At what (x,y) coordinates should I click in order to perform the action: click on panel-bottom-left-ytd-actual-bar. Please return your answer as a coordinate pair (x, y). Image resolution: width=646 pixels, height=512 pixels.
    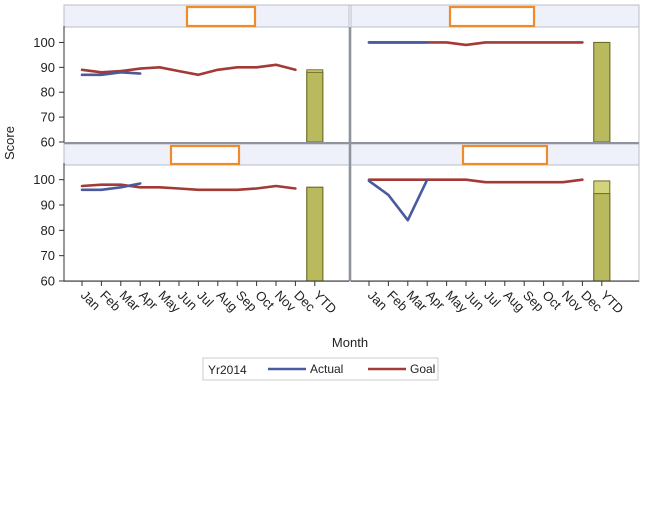
    Looking at the image, I should click on (315, 234).